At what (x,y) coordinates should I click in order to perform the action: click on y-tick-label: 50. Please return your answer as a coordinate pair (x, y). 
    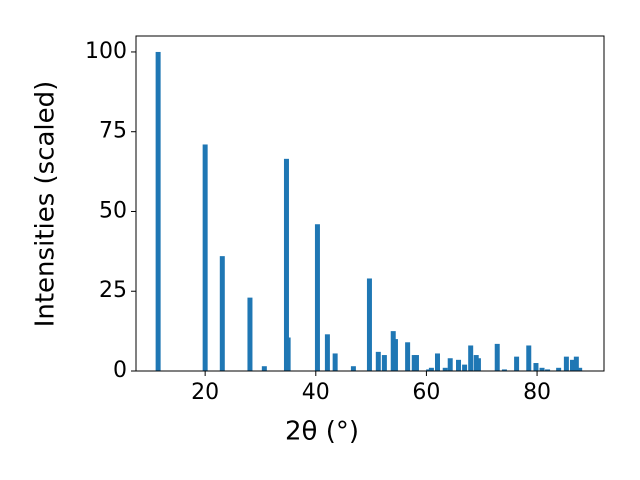
    Looking at the image, I should click on (113, 210).